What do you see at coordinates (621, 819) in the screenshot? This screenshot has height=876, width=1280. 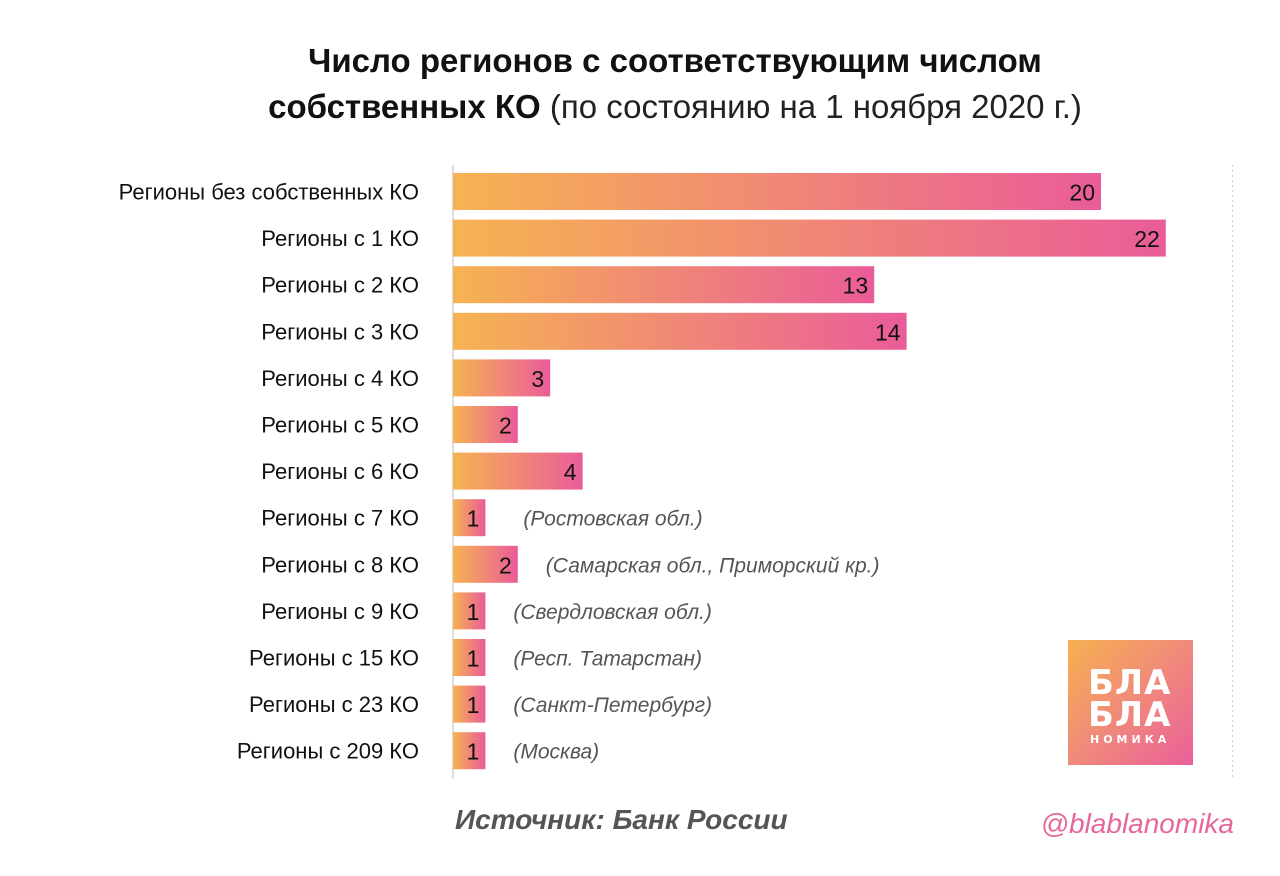 I see `source-note: Источник: Банк России` at bounding box center [621, 819].